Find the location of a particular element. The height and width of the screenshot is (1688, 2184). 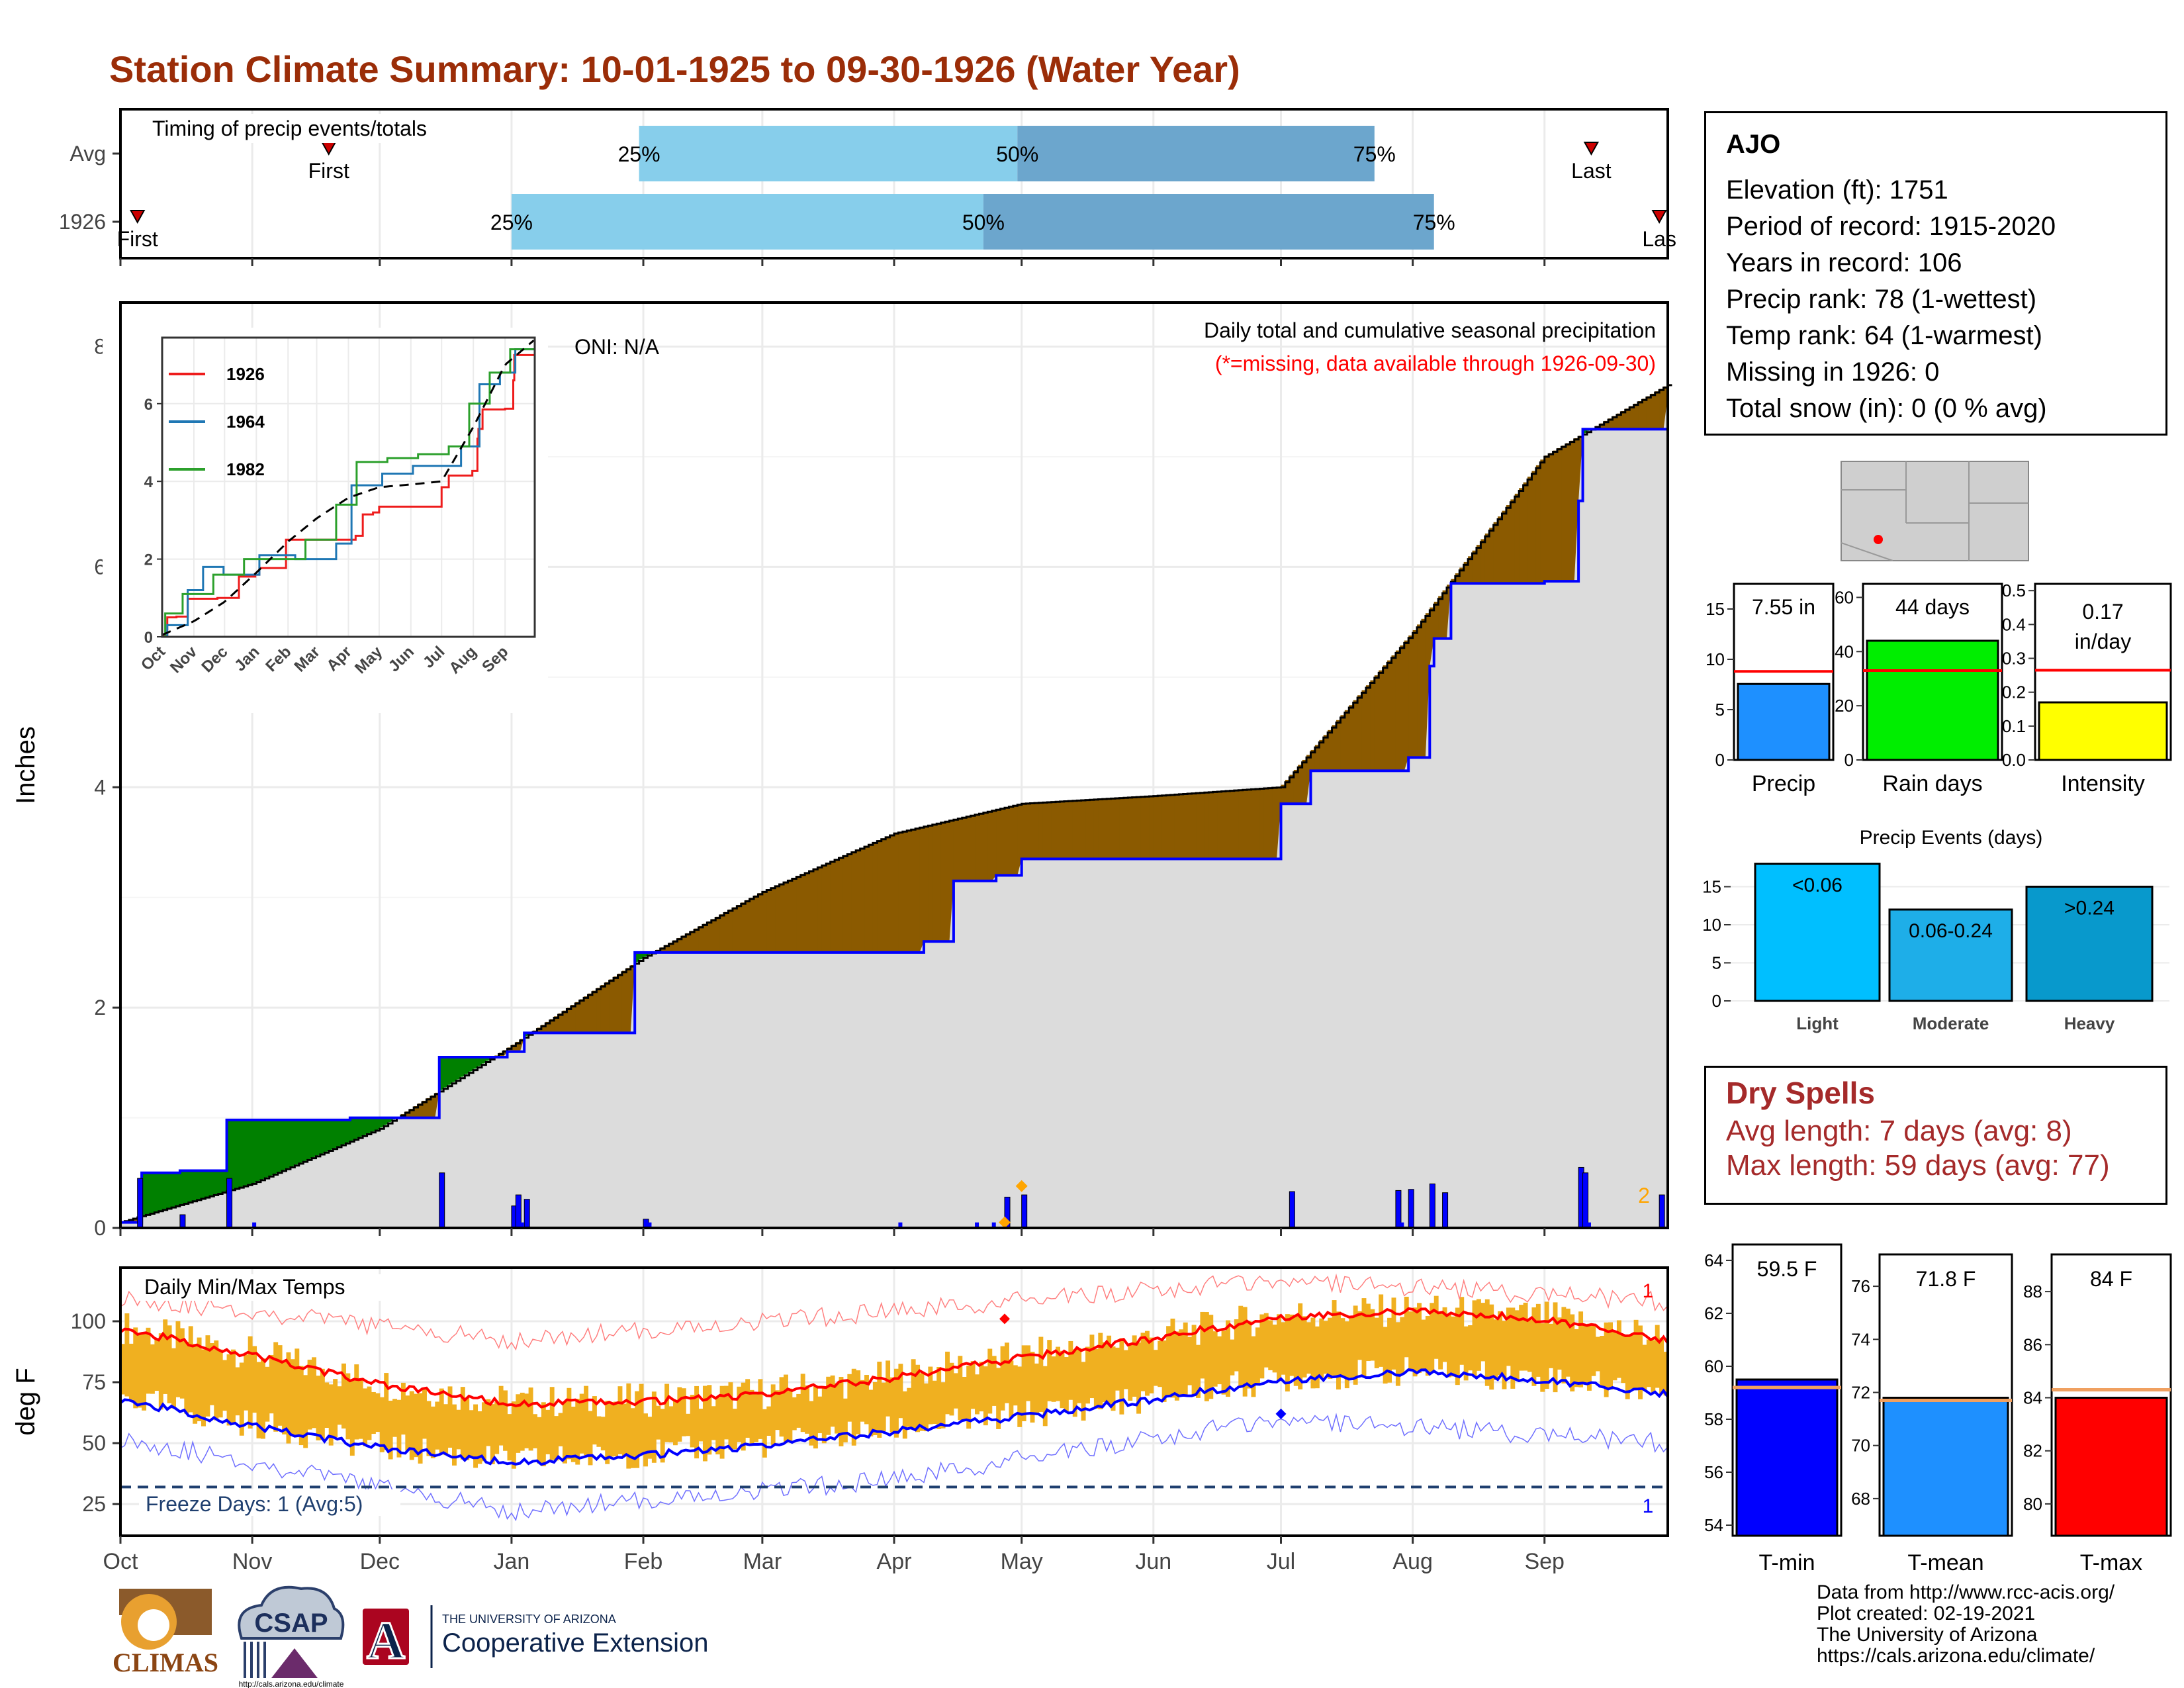

inset-frame is located at coordinates (348, 487).